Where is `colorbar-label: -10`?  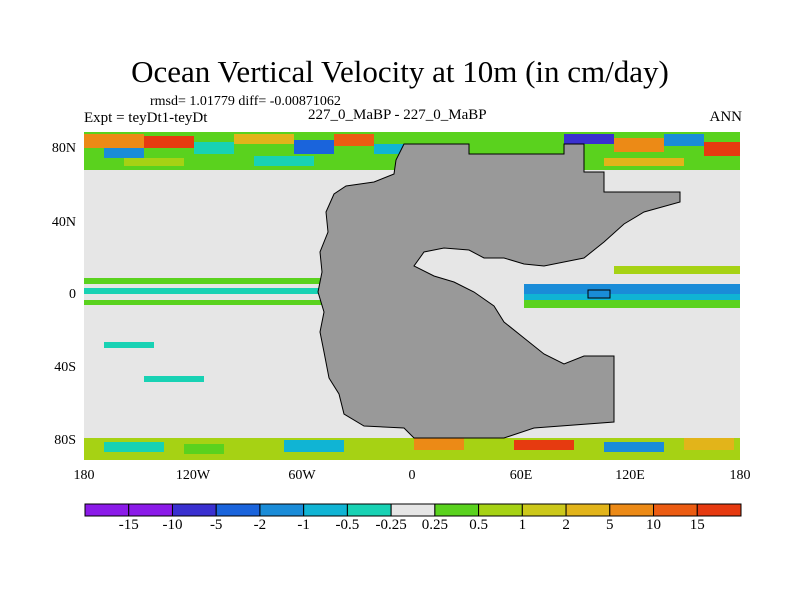
colorbar-label: -10 is located at coordinates (172, 525).